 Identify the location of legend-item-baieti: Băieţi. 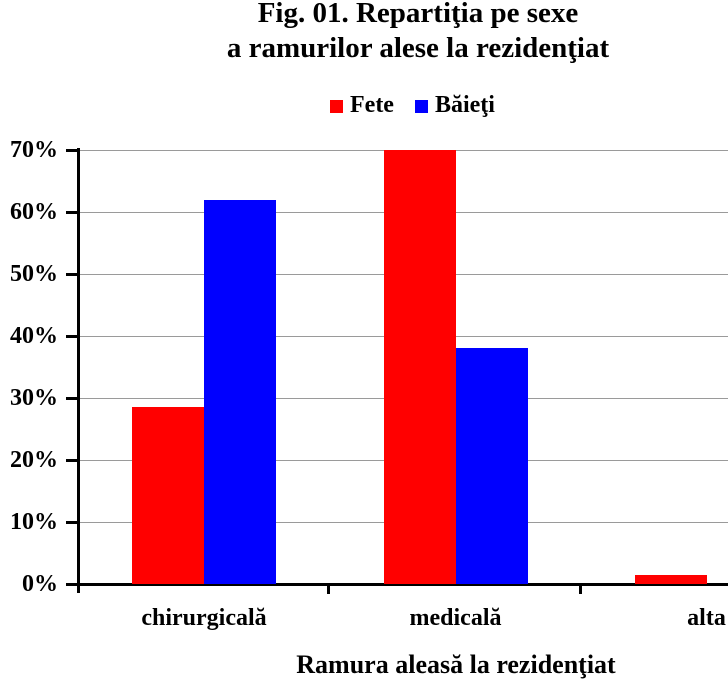
(454, 105).